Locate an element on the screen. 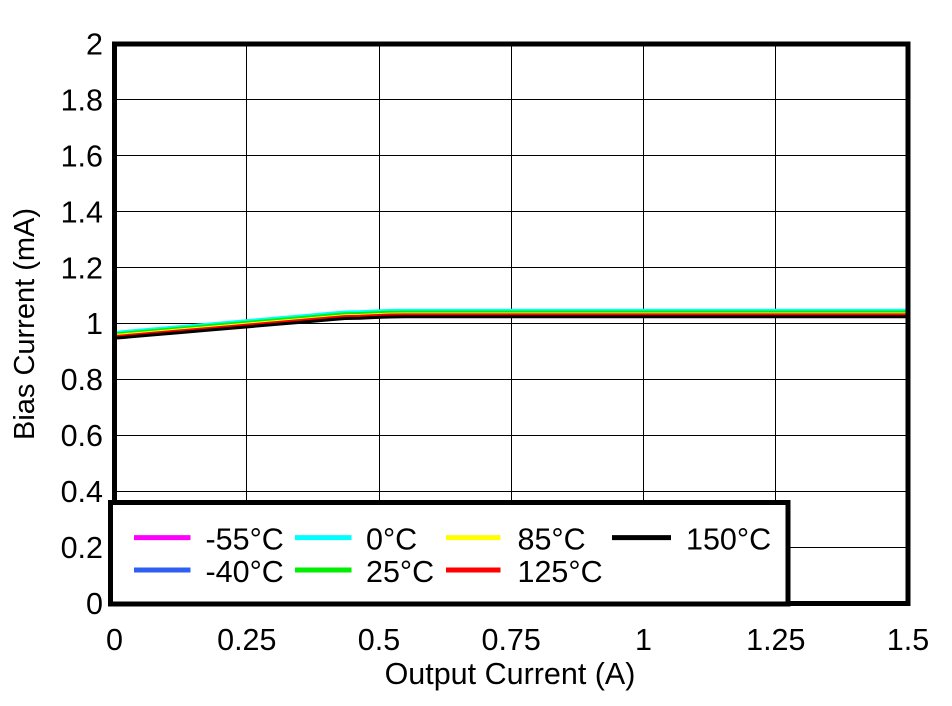  svg-text: 1.25 is located at coordinates (775, 640).